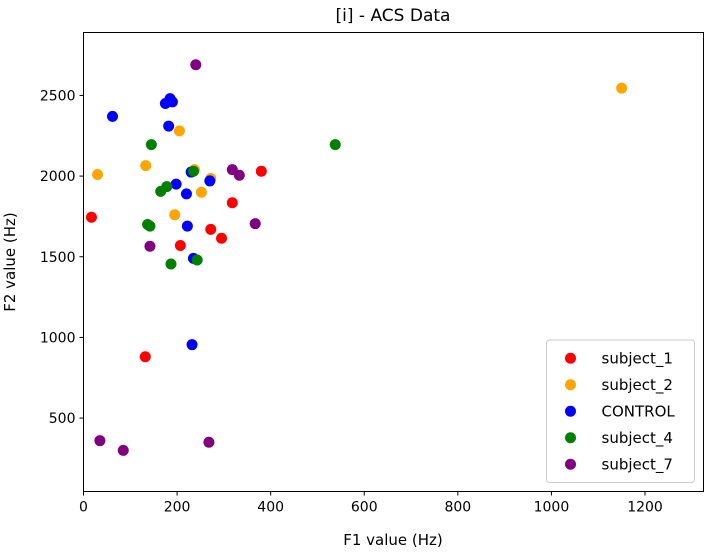 The height and width of the screenshot is (552, 710). I want to click on y-tick-label: 1500, so click(58, 258).